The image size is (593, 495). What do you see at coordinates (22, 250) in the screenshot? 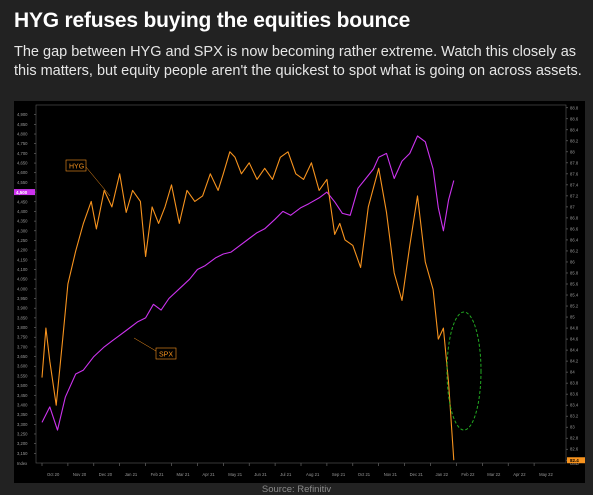
I see `left-tick-label: 4,200` at bounding box center [22, 250].